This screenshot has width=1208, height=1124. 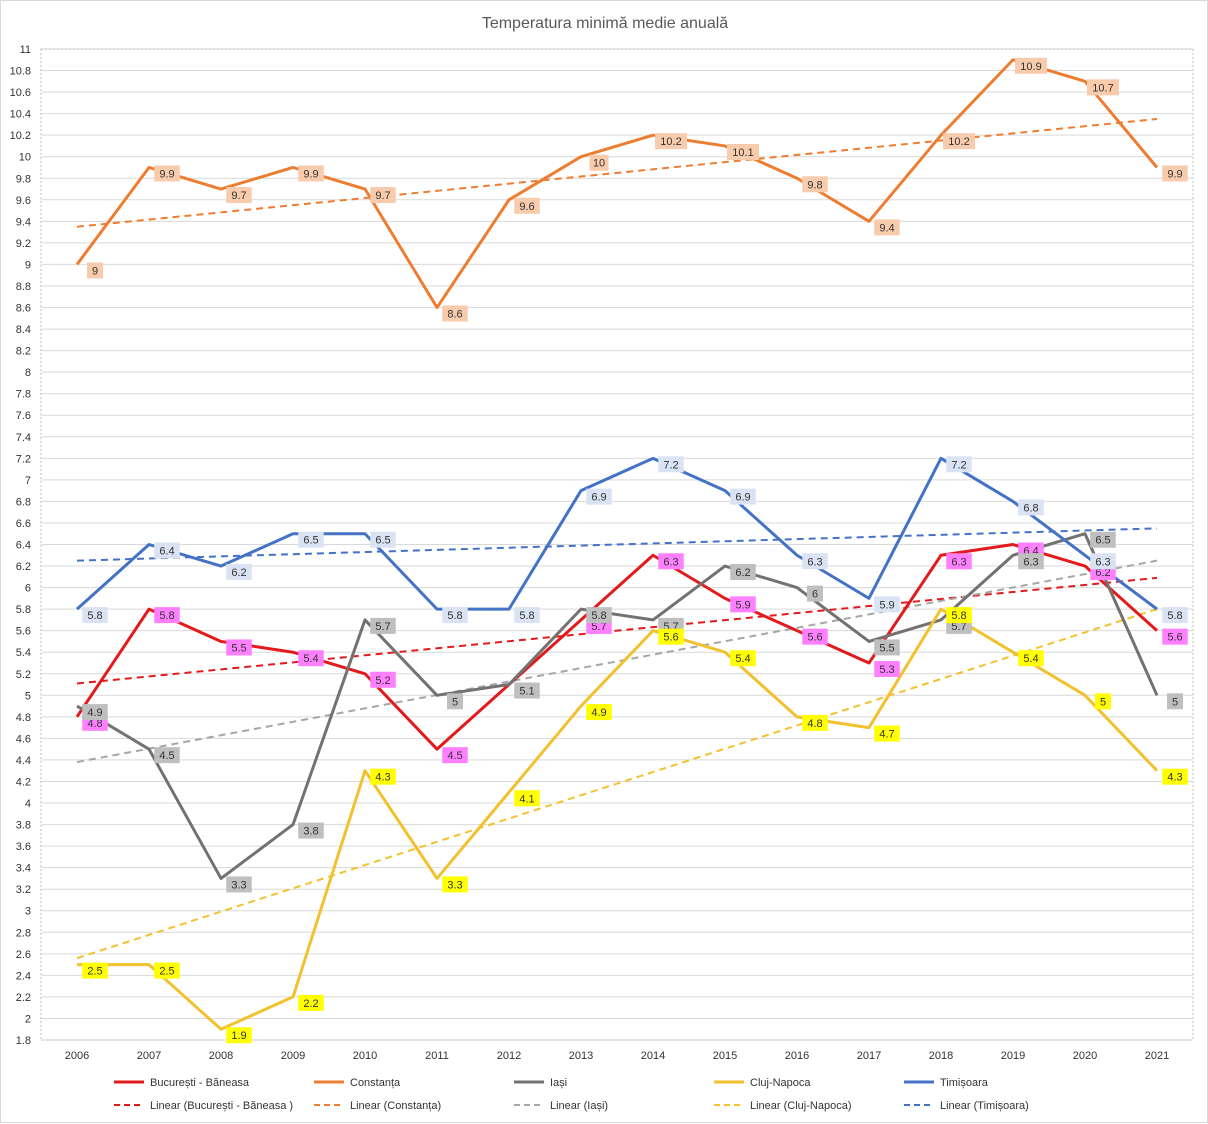 What do you see at coordinates (23, 718) in the screenshot?
I see `y-tick-label: 4.8` at bounding box center [23, 718].